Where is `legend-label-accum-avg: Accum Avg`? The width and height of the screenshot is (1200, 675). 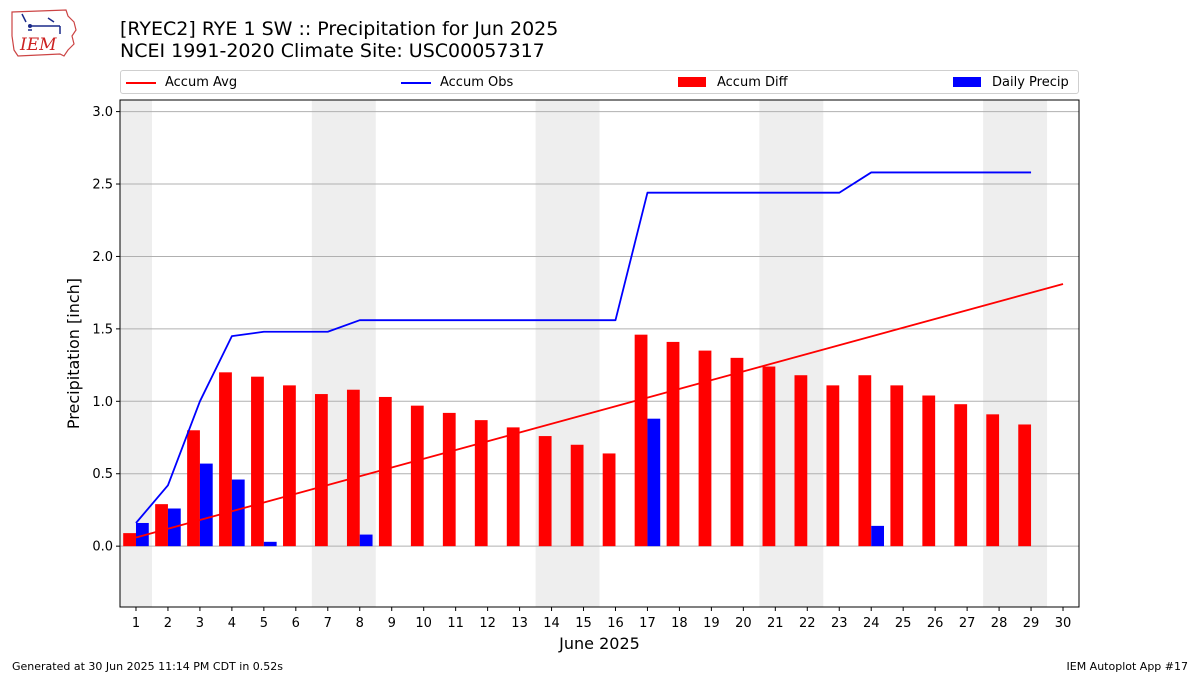
legend-label-accum-avg: Accum Avg is located at coordinates (201, 82).